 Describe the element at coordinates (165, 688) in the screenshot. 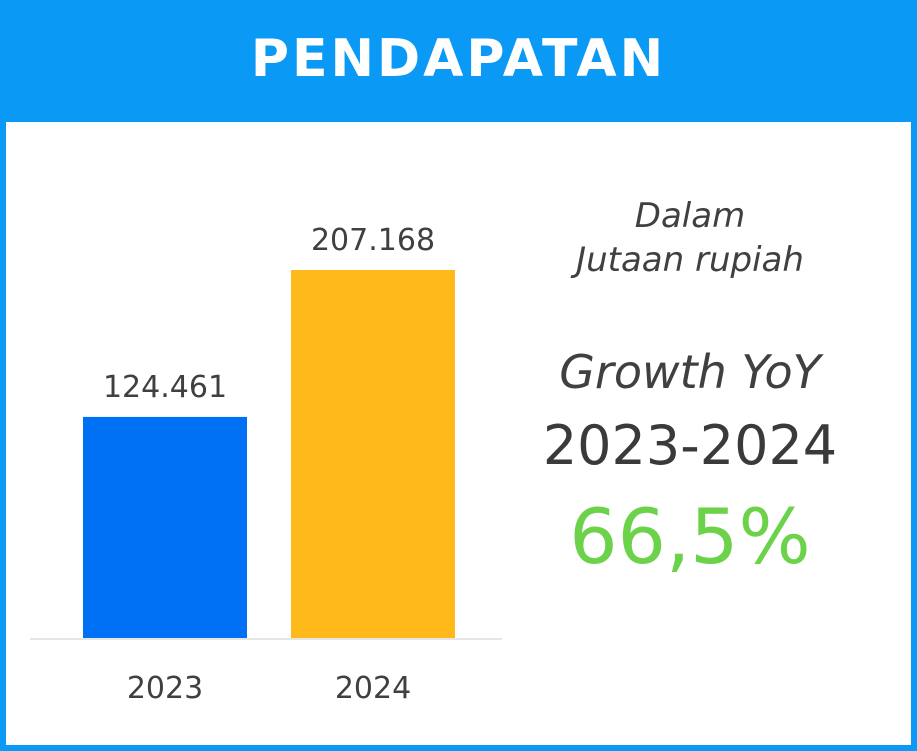

I see `x-tick-label-2023: 2023` at that location.